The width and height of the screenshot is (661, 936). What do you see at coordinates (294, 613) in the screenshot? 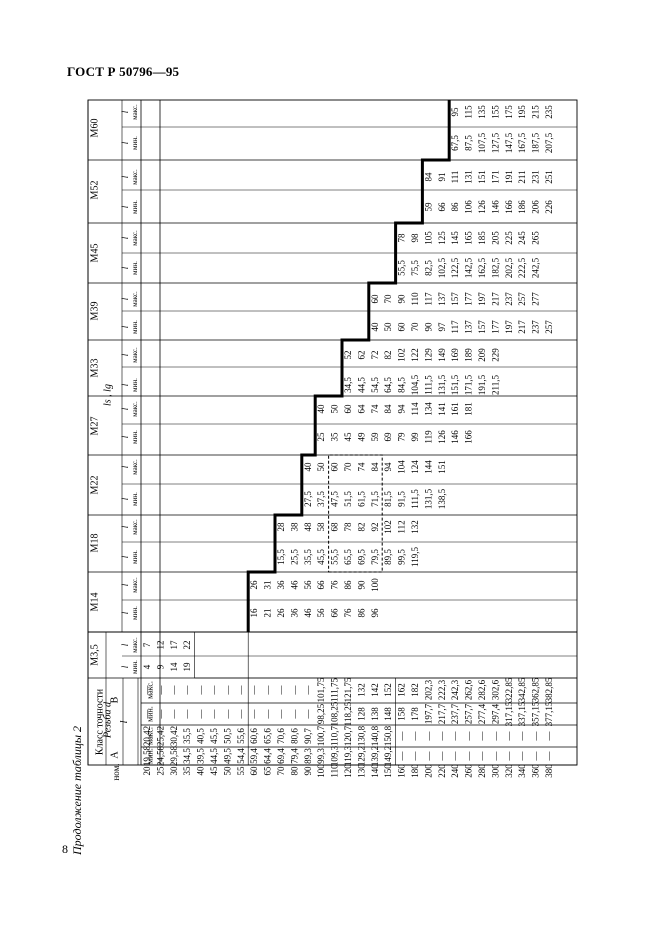
I see `cell-value: 36` at bounding box center [294, 613].